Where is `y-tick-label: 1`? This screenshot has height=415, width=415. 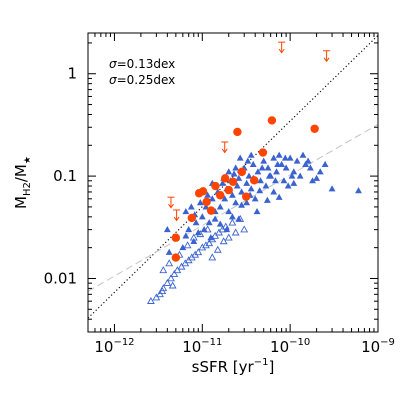 y-tick-label: 1 is located at coordinates (72, 74).